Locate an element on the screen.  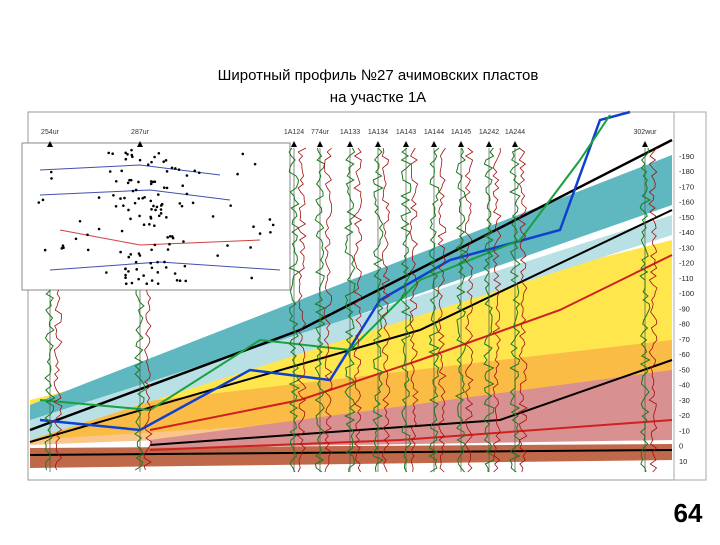
well-label: 302wur is located at coordinates (646, 132).